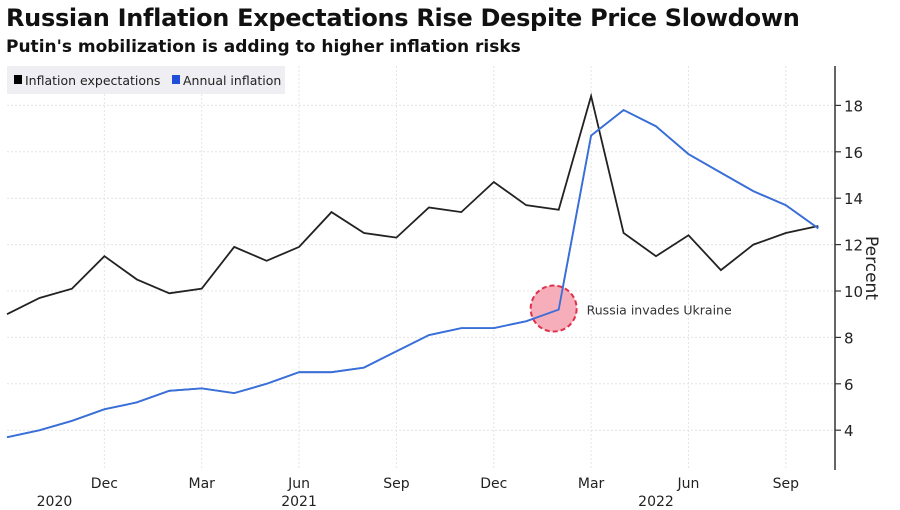  I want to click on y-tick-label: 14, so click(853, 199).